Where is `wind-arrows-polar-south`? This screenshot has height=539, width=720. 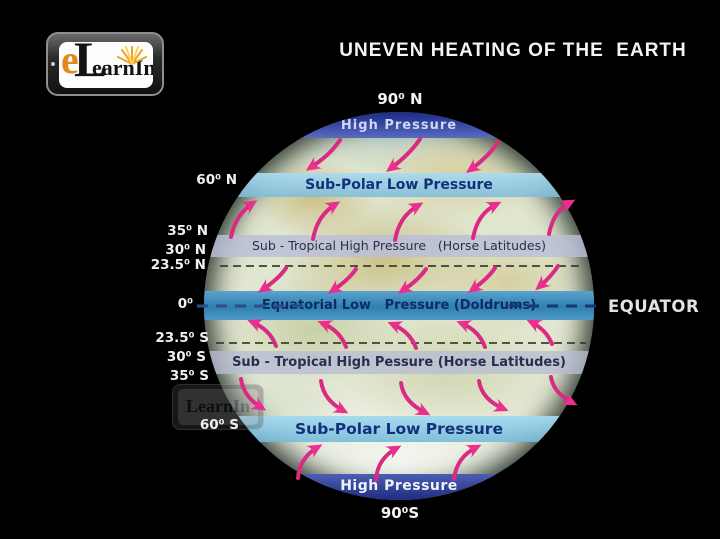
wind-arrows-polar-south is located at coordinates (389, 463).